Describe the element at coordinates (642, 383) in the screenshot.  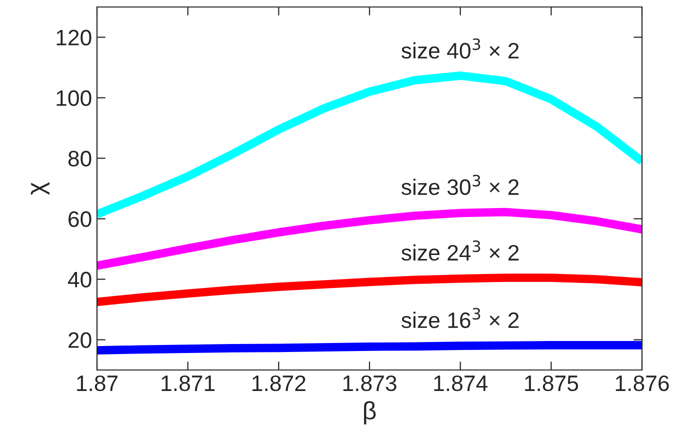
I see `x-tick-label: 1.876` at that location.